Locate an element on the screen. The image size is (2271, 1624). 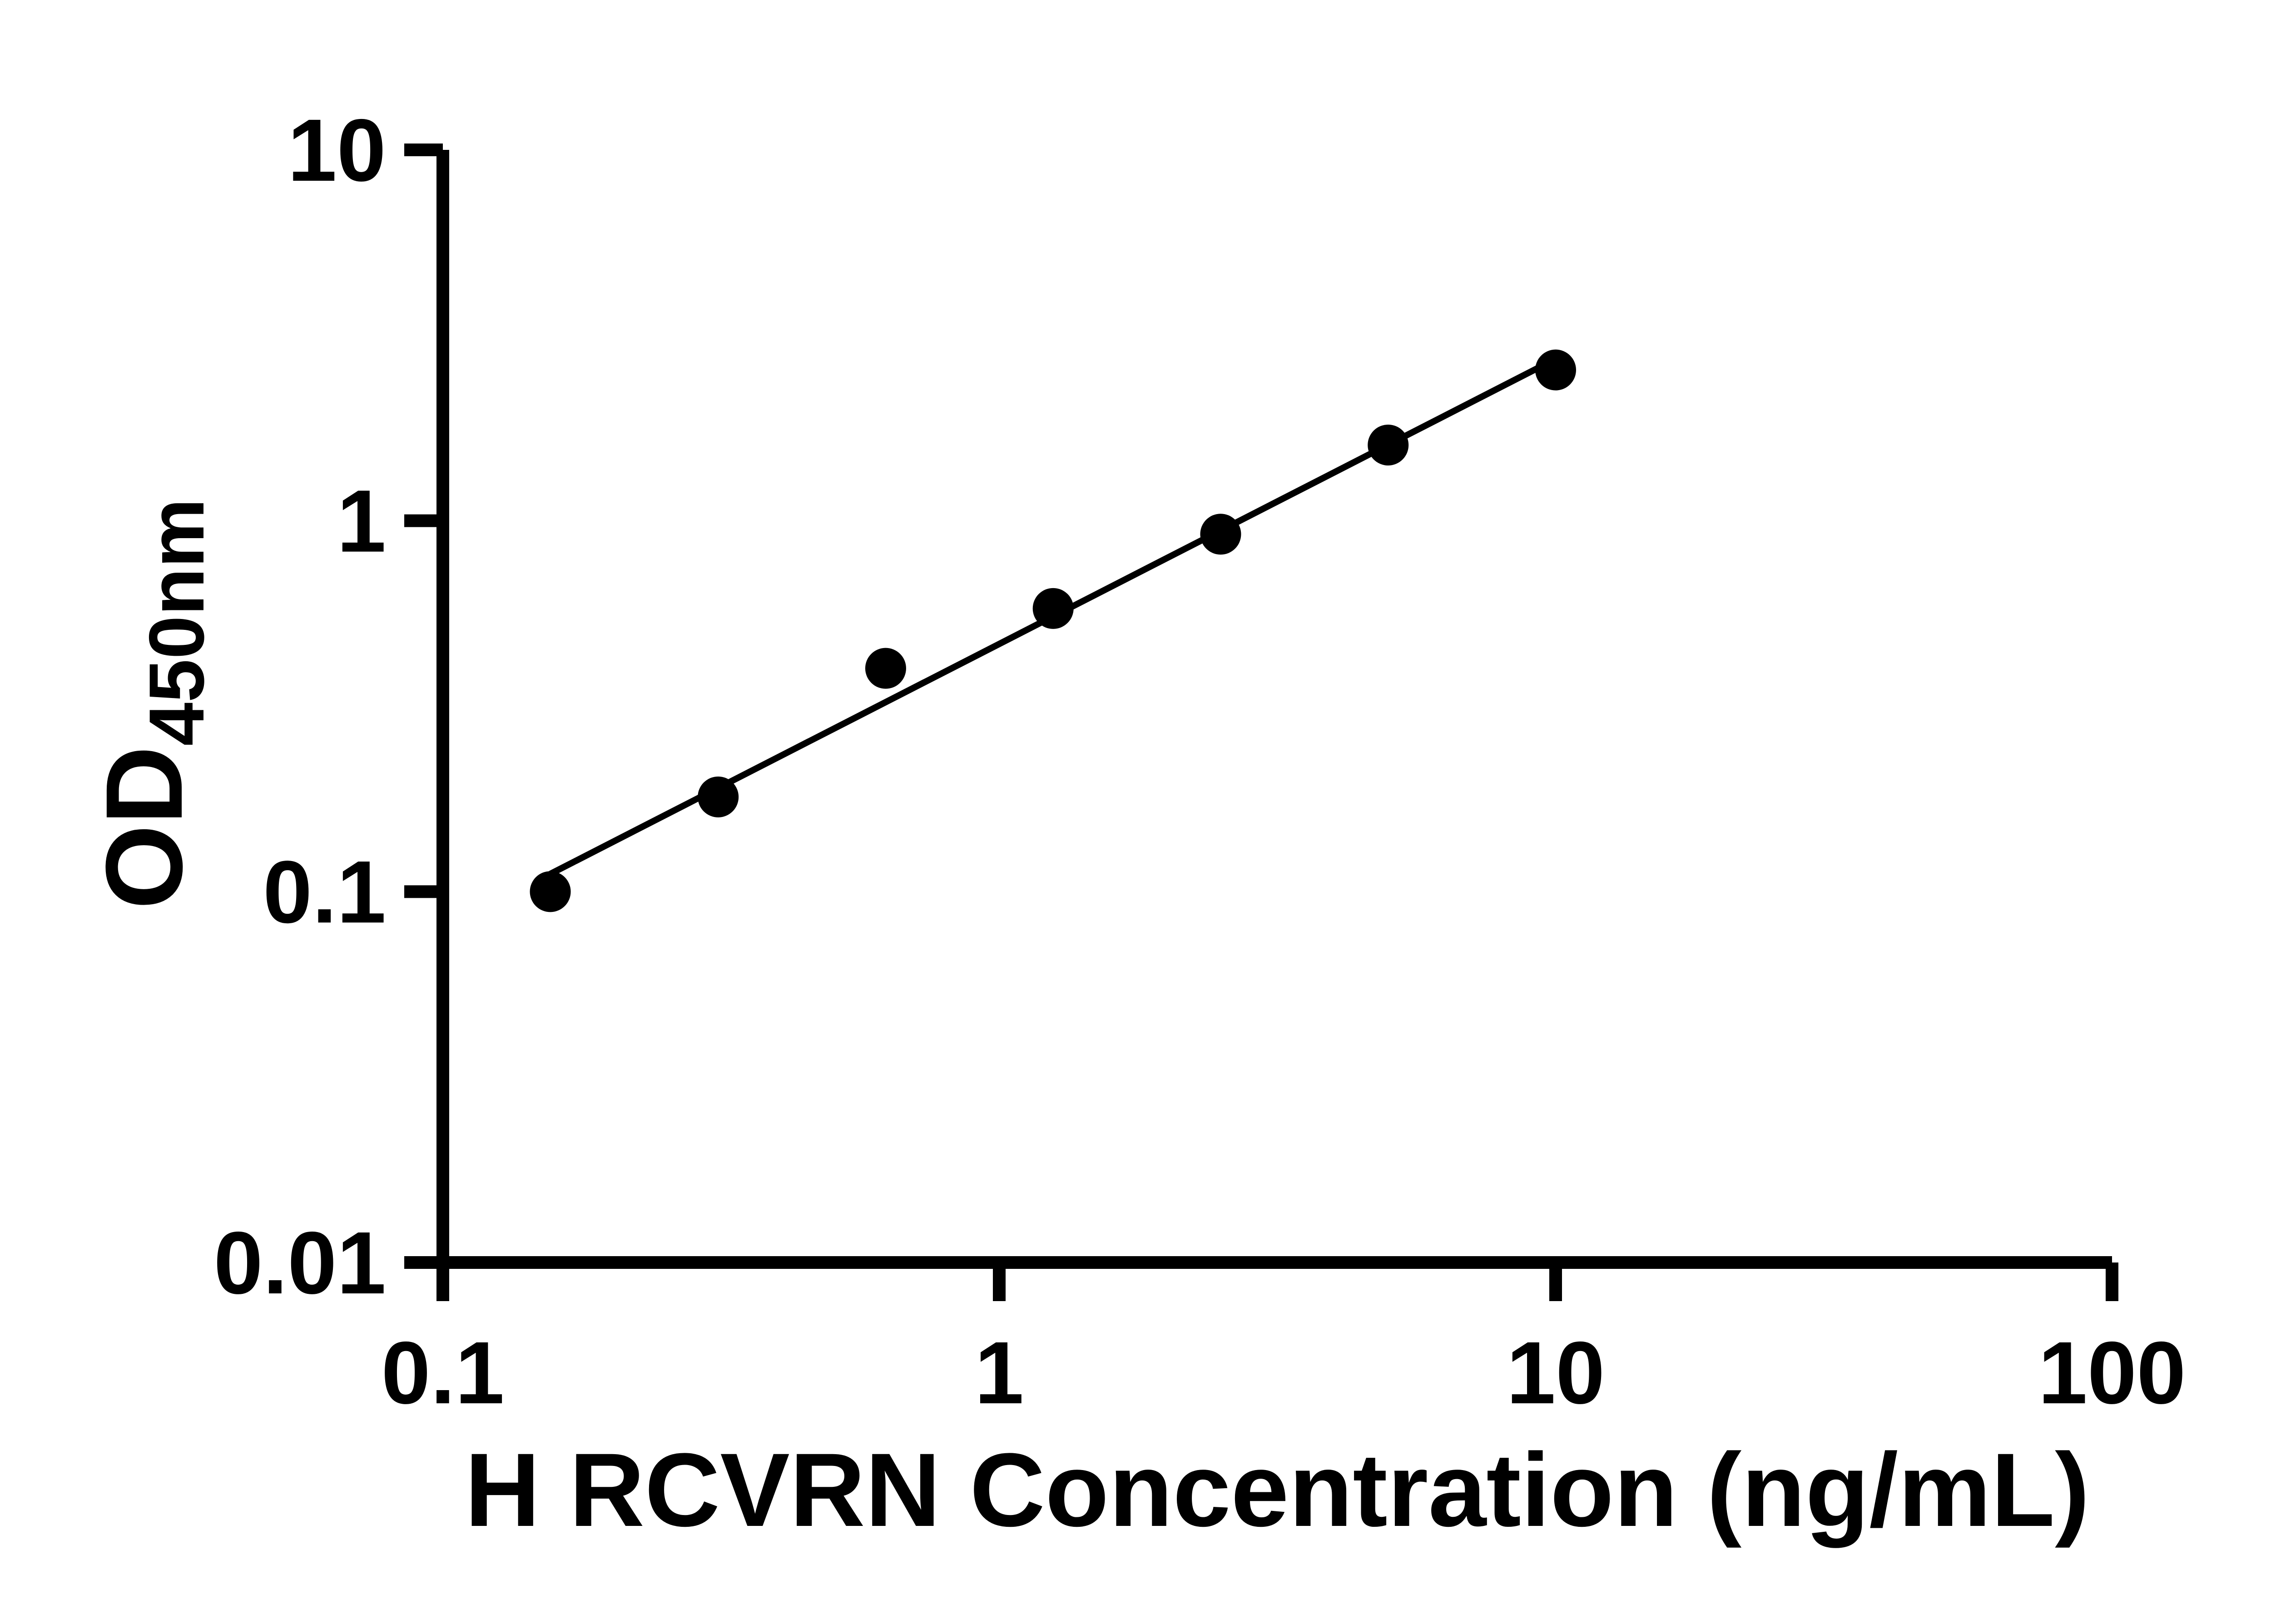
y-axis-title-main: OD is located at coordinates (144, 827).